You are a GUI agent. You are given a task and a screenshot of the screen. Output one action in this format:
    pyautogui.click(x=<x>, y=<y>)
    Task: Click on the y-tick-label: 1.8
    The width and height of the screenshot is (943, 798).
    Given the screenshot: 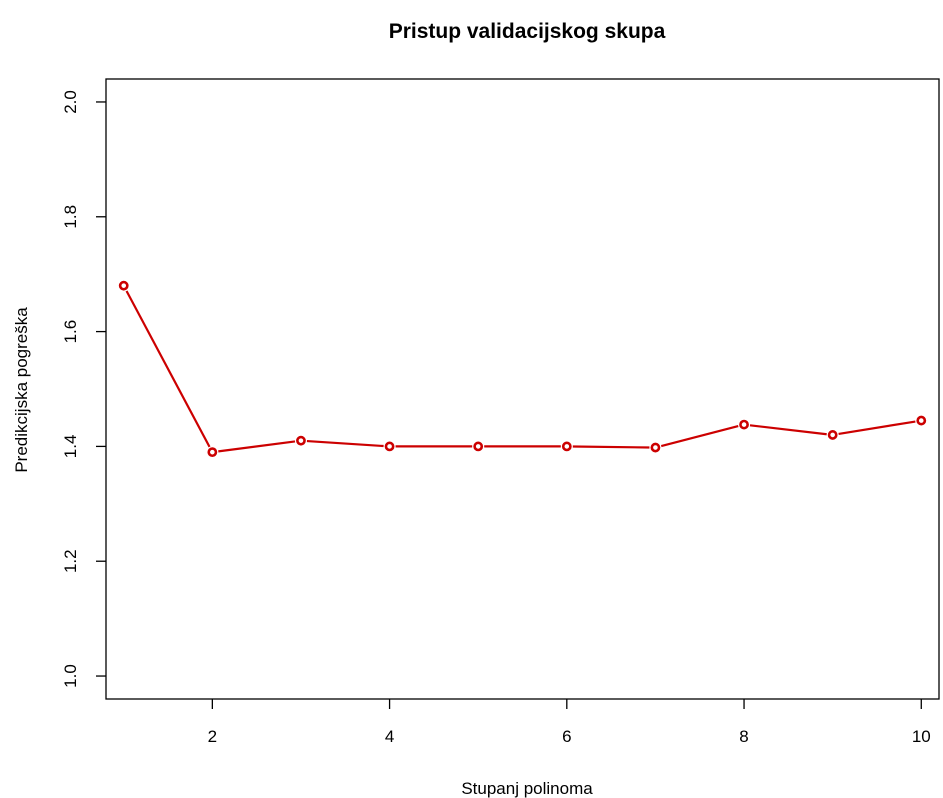 What is the action you would take?
    pyautogui.click(x=70, y=217)
    